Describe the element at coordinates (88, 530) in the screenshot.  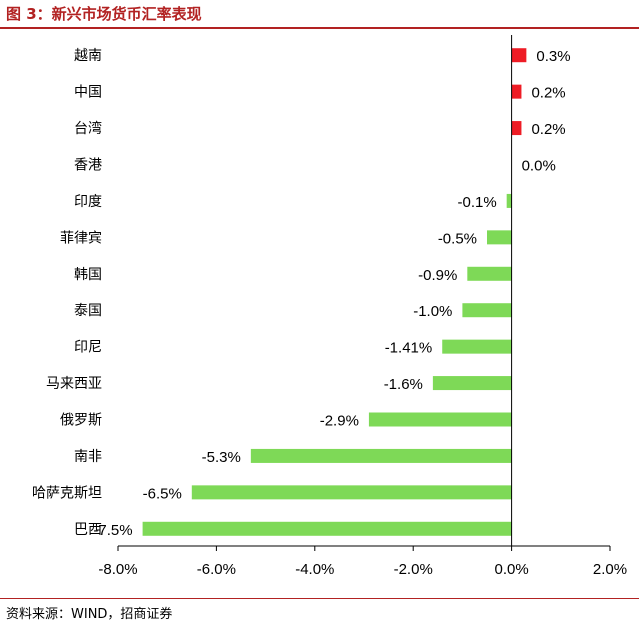
I see `category-label-13: 巴西` at that location.